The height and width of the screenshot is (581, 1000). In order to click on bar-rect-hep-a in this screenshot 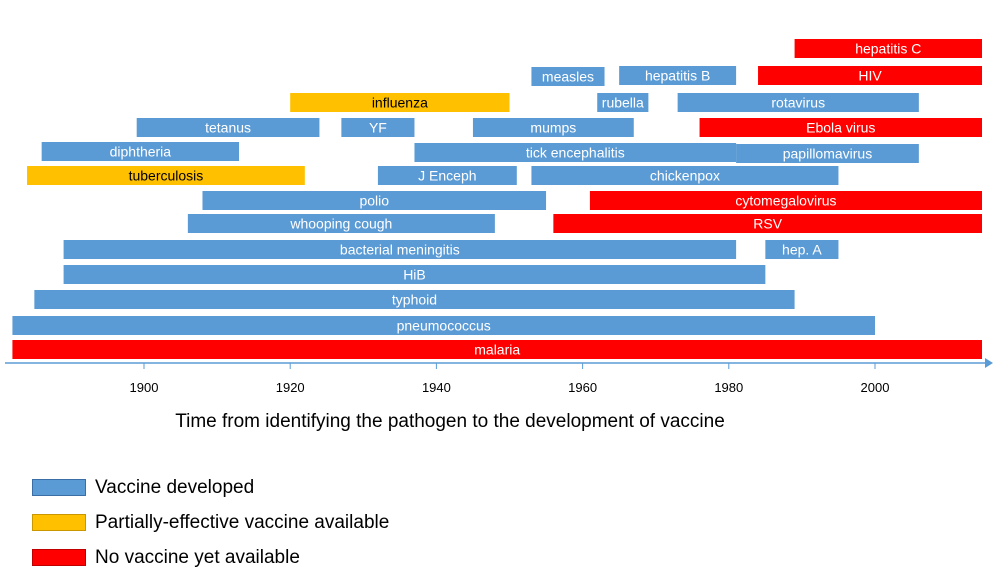, I will do `click(802, 249)`.